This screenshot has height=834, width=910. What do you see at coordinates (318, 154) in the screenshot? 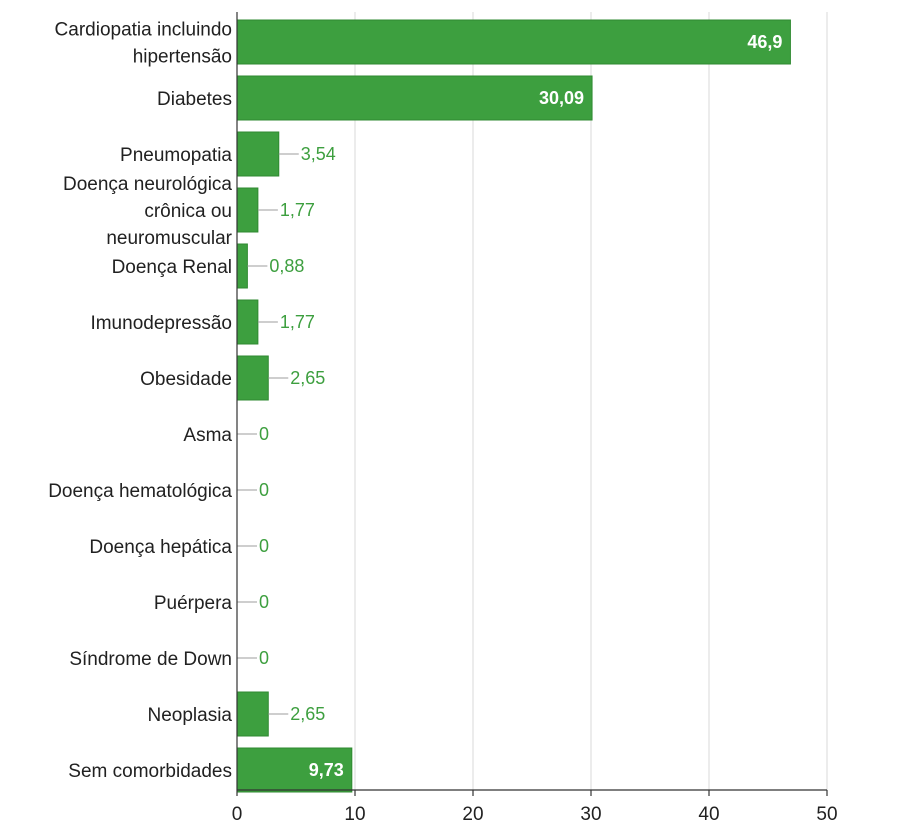
I see `data-label: 3,54` at bounding box center [318, 154].